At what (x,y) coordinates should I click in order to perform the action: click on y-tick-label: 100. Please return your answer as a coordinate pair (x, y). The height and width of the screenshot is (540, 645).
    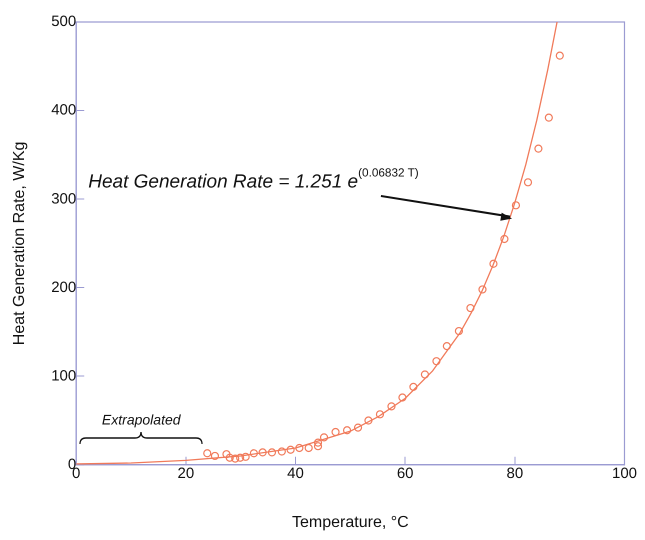
    Looking at the image, I should click on (63, 375).